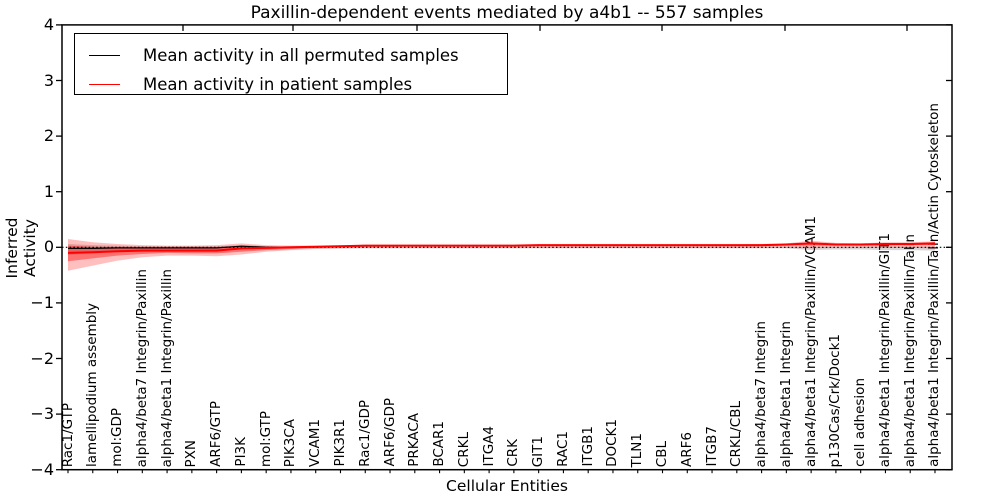 The height and width of the screenshot is (500, 1000). What do you see at coordinates (48, 191) in the screenshot?
I see `y-tick-label: 1` at bounding box center [48, 191].